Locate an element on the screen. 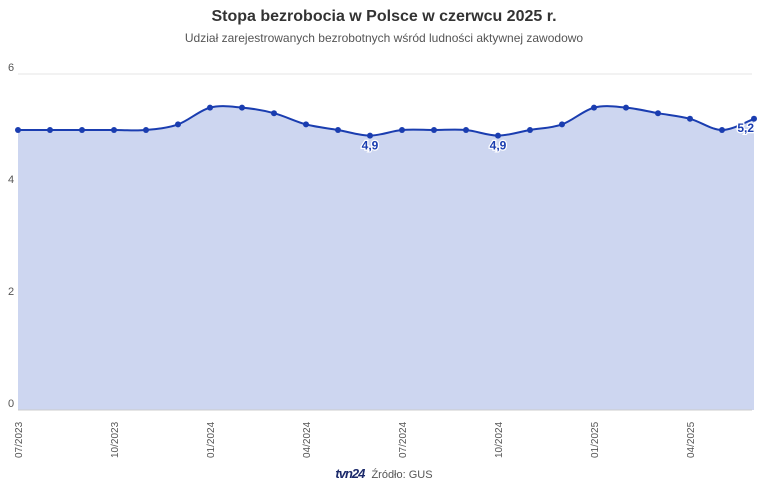  footer: tvn24 Źródło: GUS is located at coordinates (384, 473).